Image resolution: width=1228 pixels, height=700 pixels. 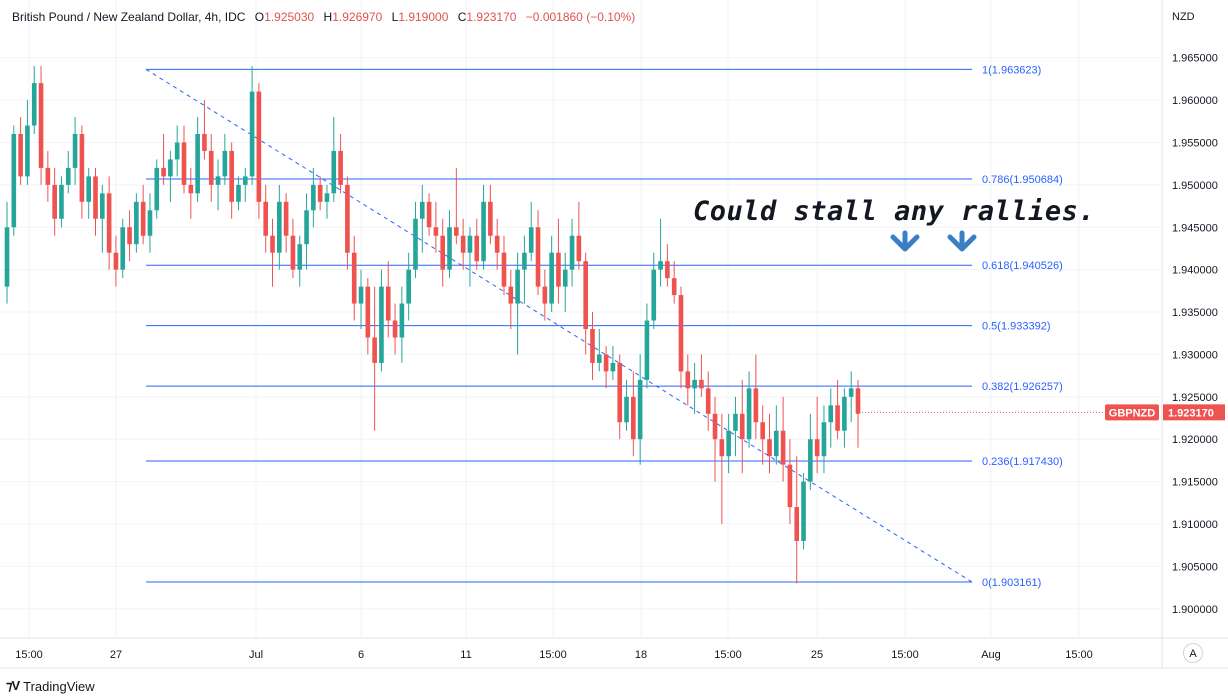 I want to click on brand-name: TradingView, so click(x=59, y=686).